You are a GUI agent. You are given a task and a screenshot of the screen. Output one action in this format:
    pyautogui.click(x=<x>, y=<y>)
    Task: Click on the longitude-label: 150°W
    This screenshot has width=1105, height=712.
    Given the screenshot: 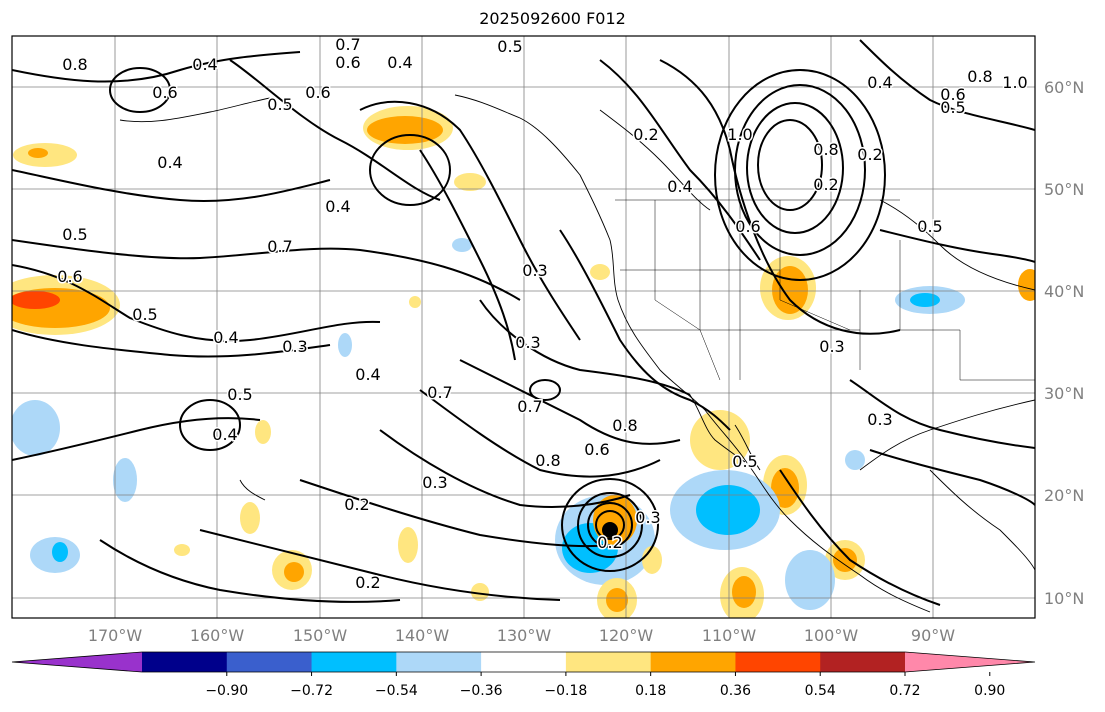 What is the action you would take?
    pyautogui.click(x=320, y=635)
    